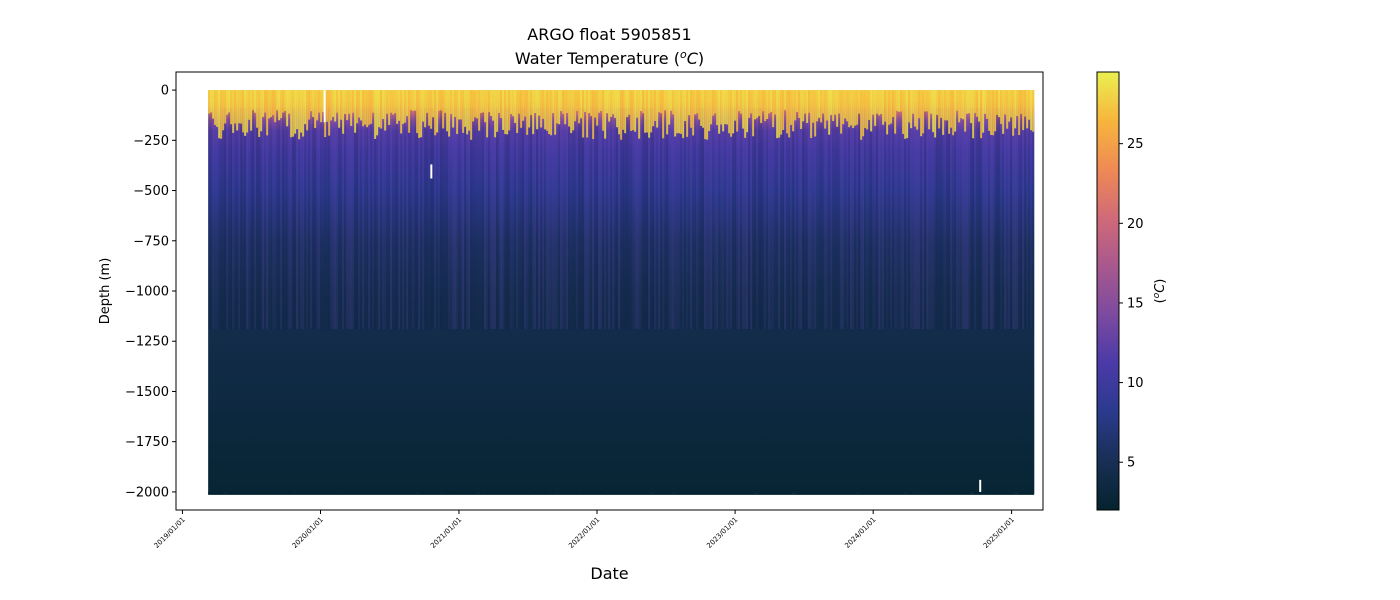 Image resolution: width=1400 pixels, height=600 pixels. Describe the element at coordinates (147, 442) in the screenshot. I see `y-tick-label: −1750` at that location.